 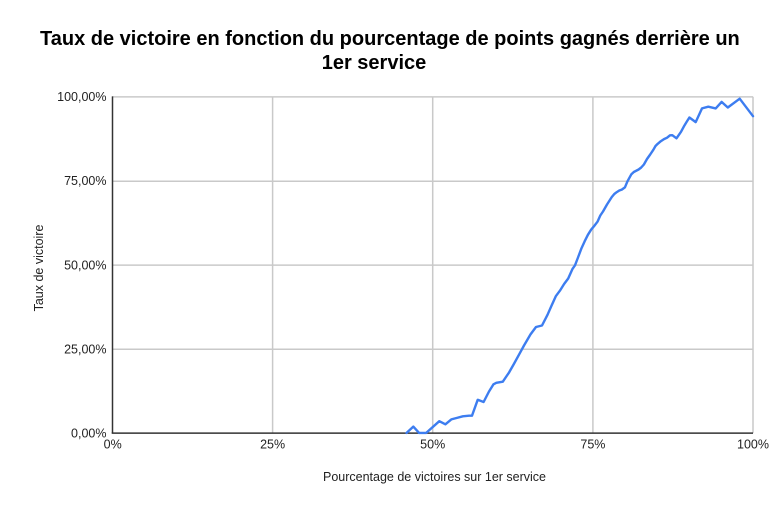 I want to click on svg-text: 25%, so click(x=272, y=445).